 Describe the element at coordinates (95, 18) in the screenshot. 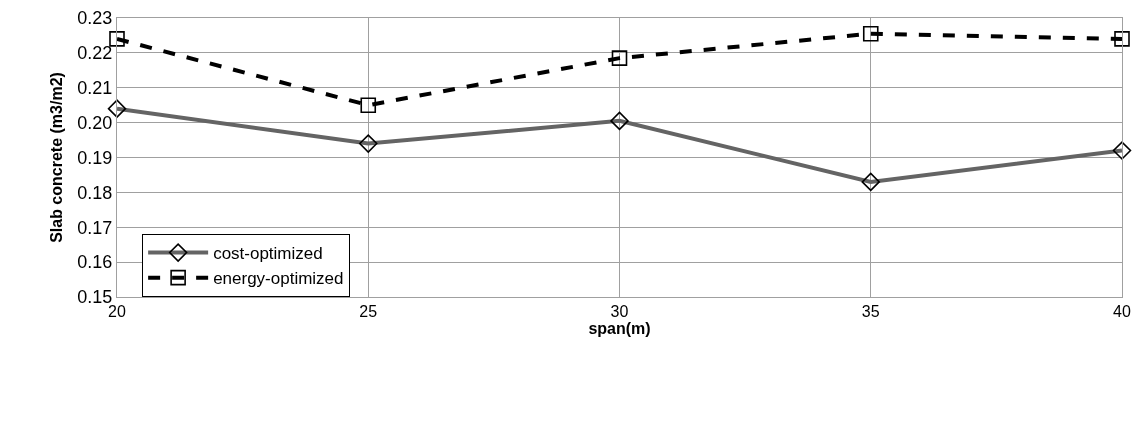

I see `y-tick-label: 0.23` at that location.